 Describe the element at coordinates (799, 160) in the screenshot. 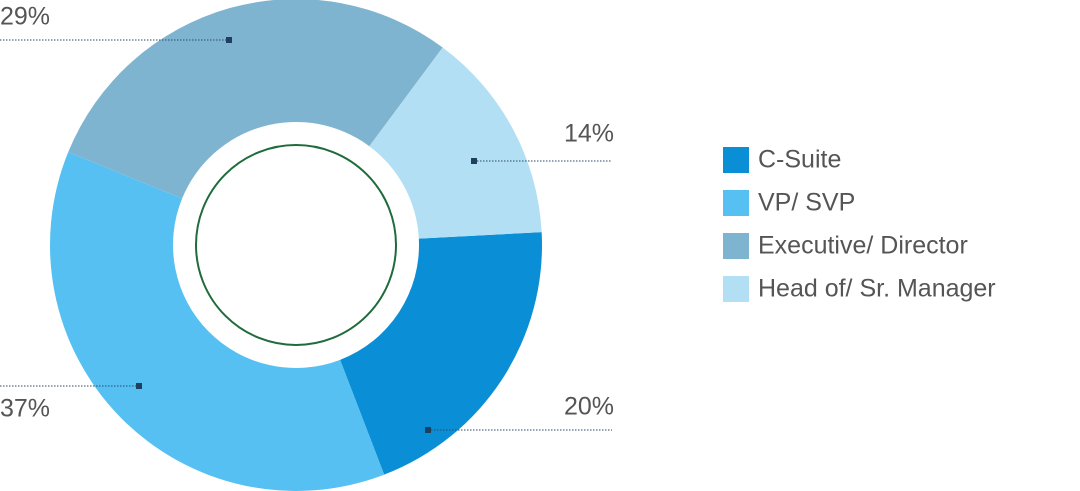

I see `legend-label: C-Suite` at that location.